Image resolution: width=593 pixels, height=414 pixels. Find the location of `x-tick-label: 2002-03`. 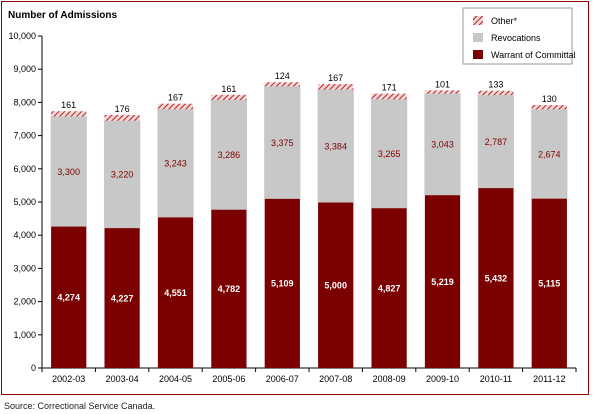

x-tick-label: 2002-03 is located at coordinates (68, 379).